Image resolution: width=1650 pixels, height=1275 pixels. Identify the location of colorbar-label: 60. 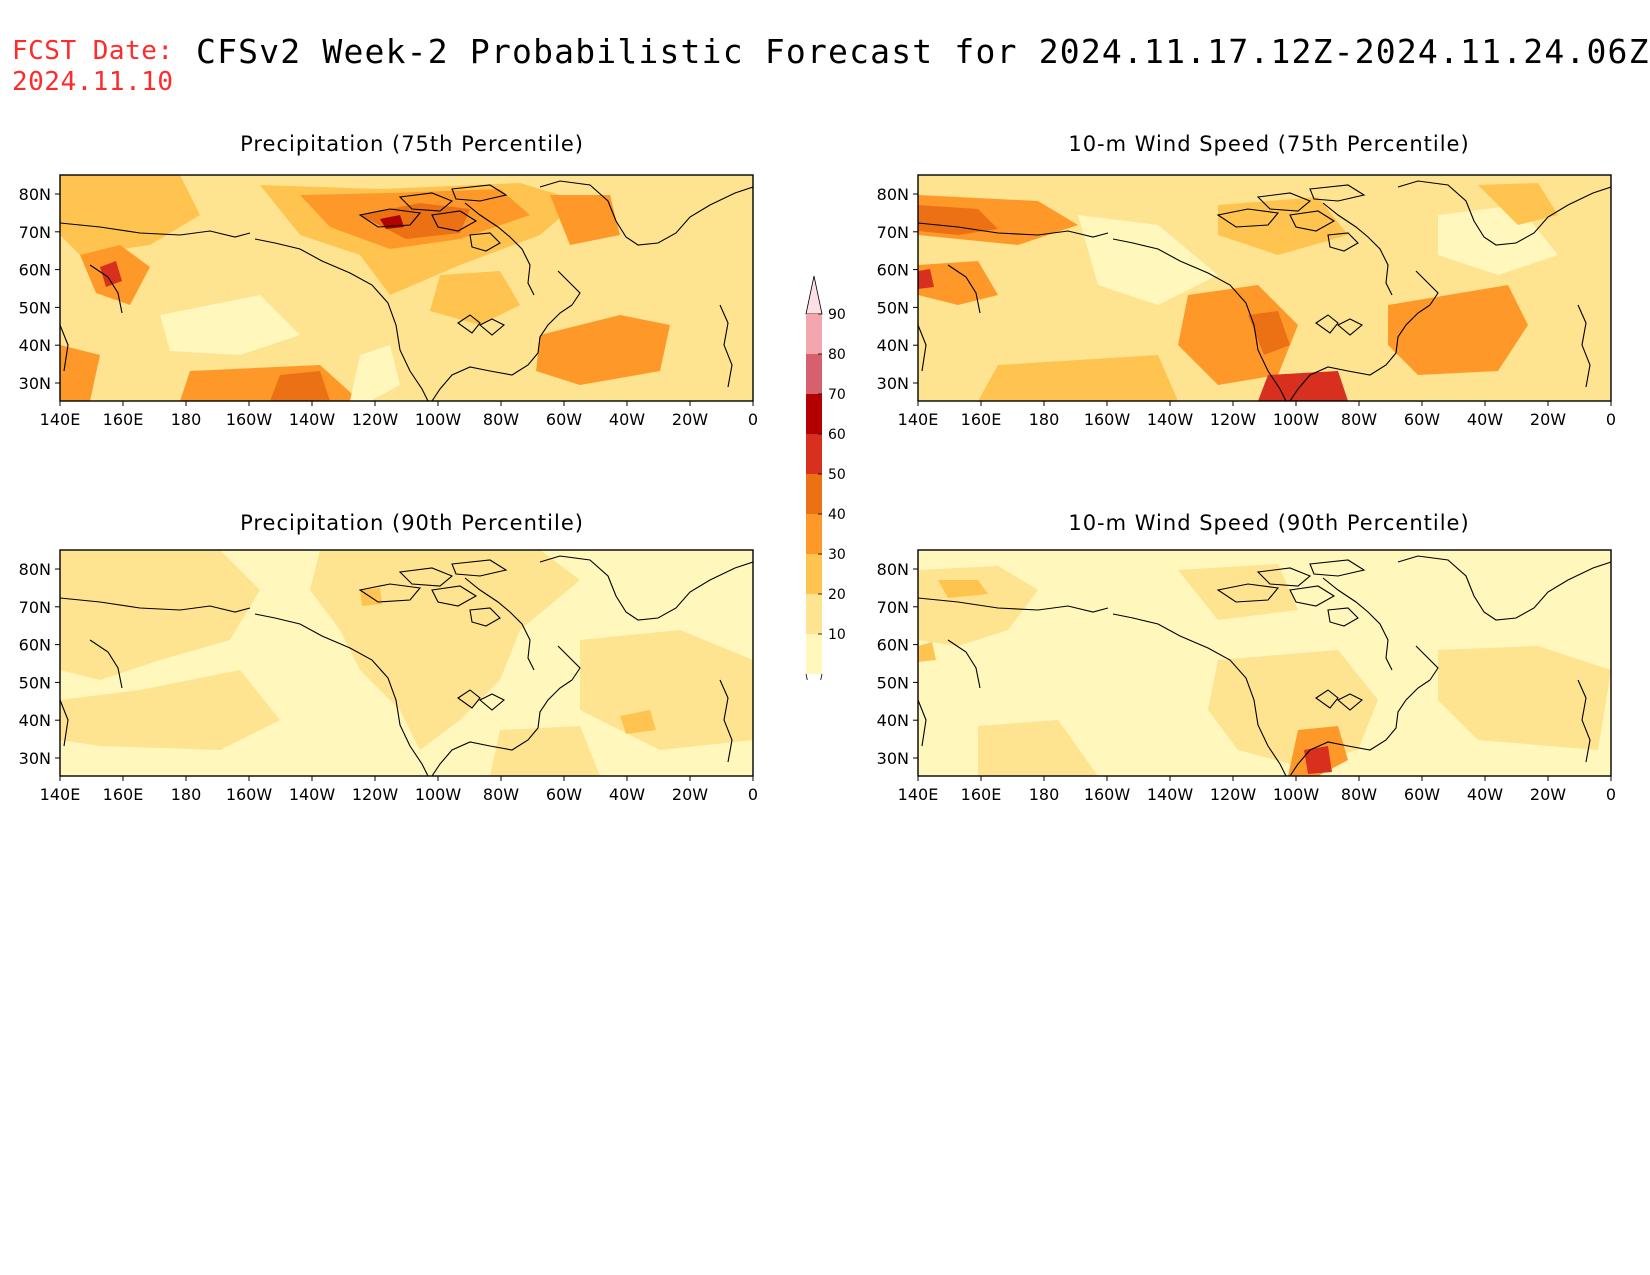
(837, 435).